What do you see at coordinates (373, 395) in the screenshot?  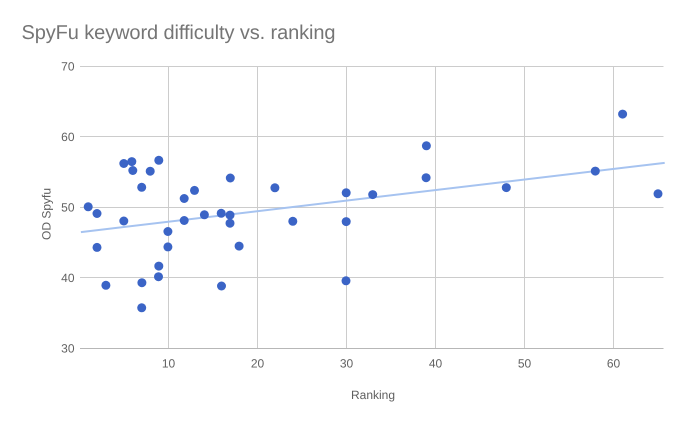 I see `svg-text: Ranking` at bounding box center [373, 395].